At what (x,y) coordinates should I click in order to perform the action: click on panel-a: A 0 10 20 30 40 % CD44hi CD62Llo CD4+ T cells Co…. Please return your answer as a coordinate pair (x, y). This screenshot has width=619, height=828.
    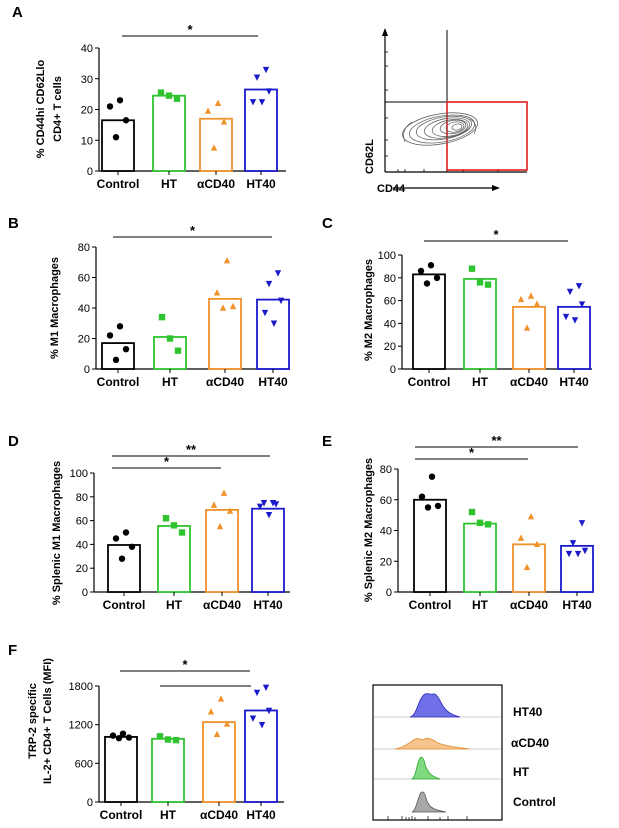
    Looking at the image, I should click on (149, 97).